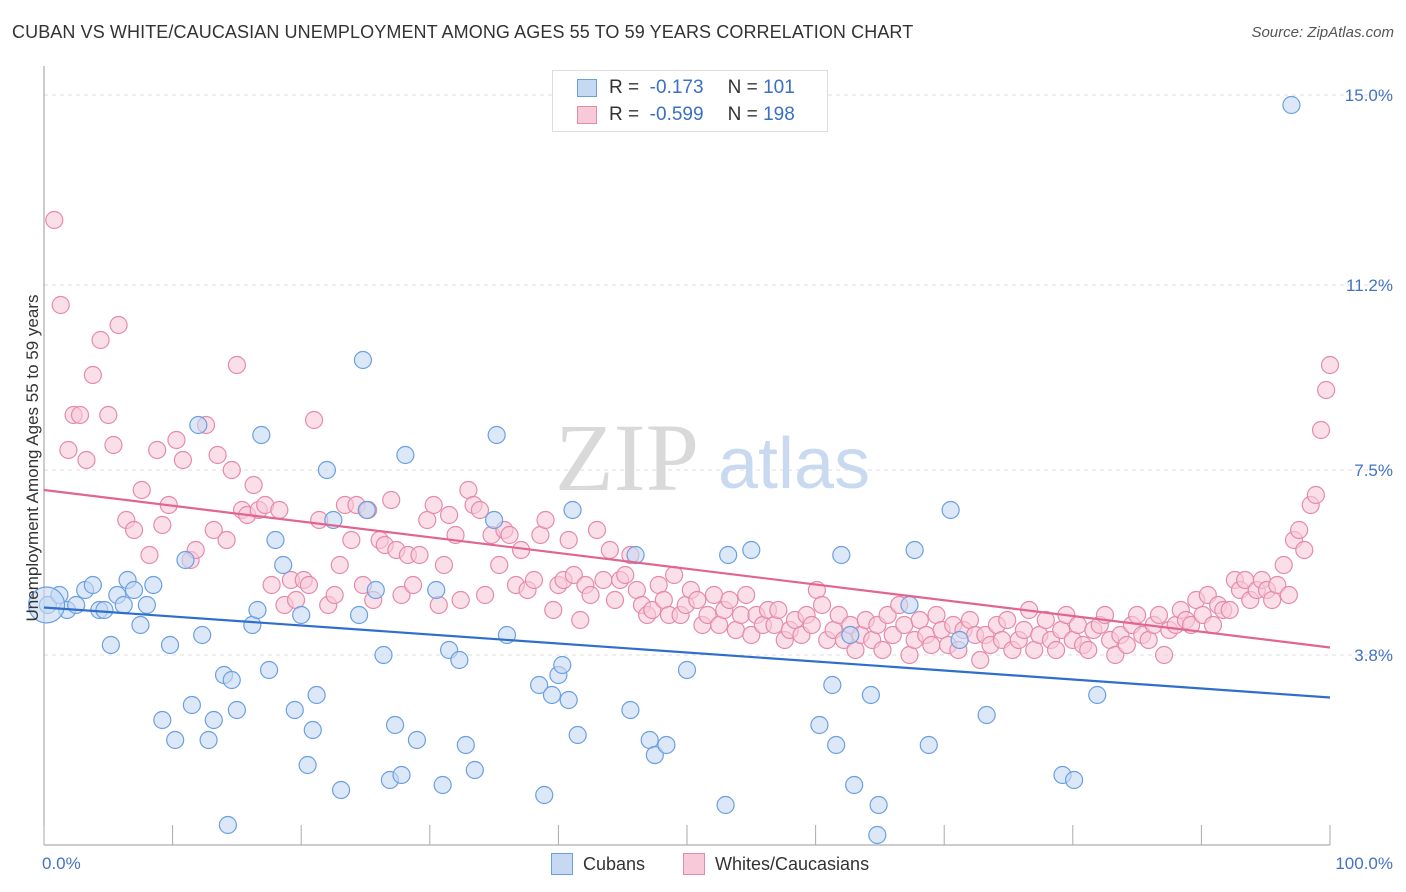 Image resolution: width=1406 pixels, height=892 pixels. Describe the element at coordinates (712, 457) in the screenshot. I see `watermark: ZIP atlas` at that location.